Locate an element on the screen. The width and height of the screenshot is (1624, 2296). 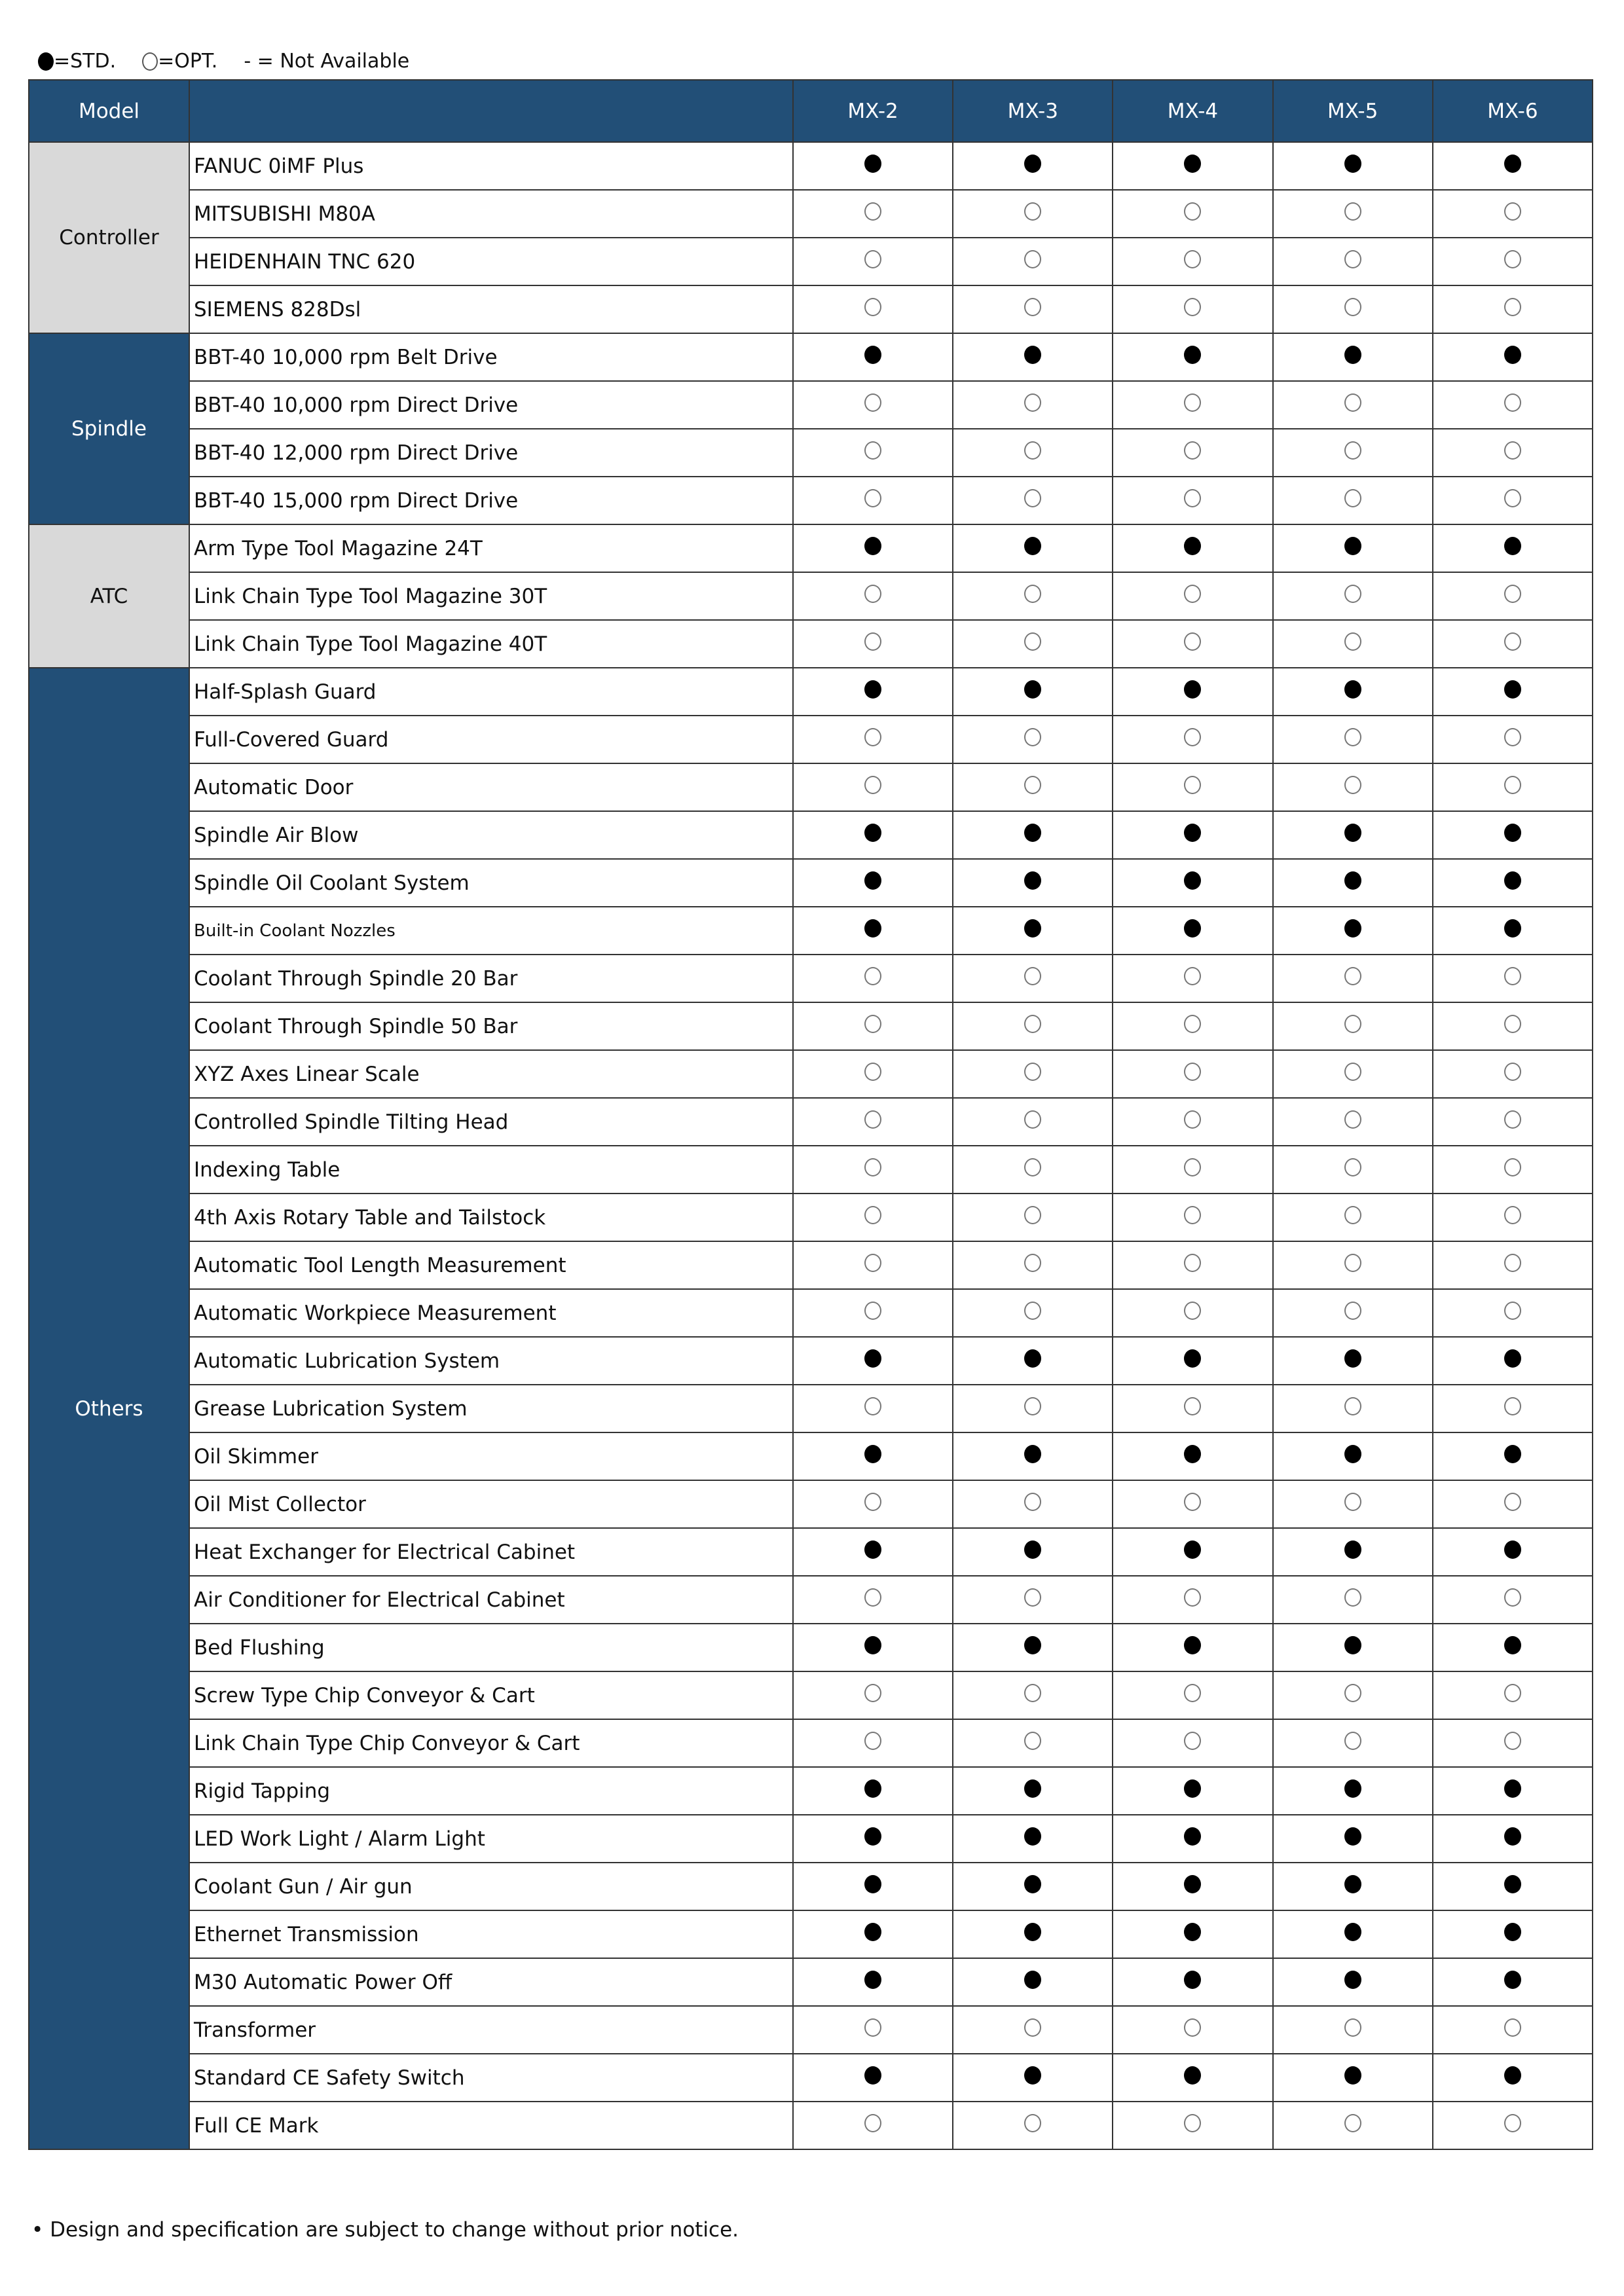
category-others: Others is located at coordinates (109, 1408).